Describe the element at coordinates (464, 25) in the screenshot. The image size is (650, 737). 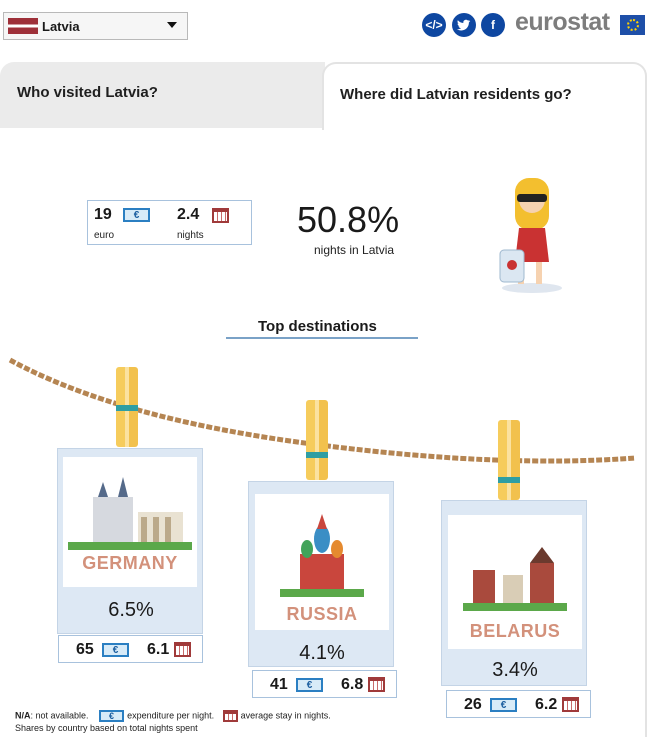
I see `twitter-icon` at that location.